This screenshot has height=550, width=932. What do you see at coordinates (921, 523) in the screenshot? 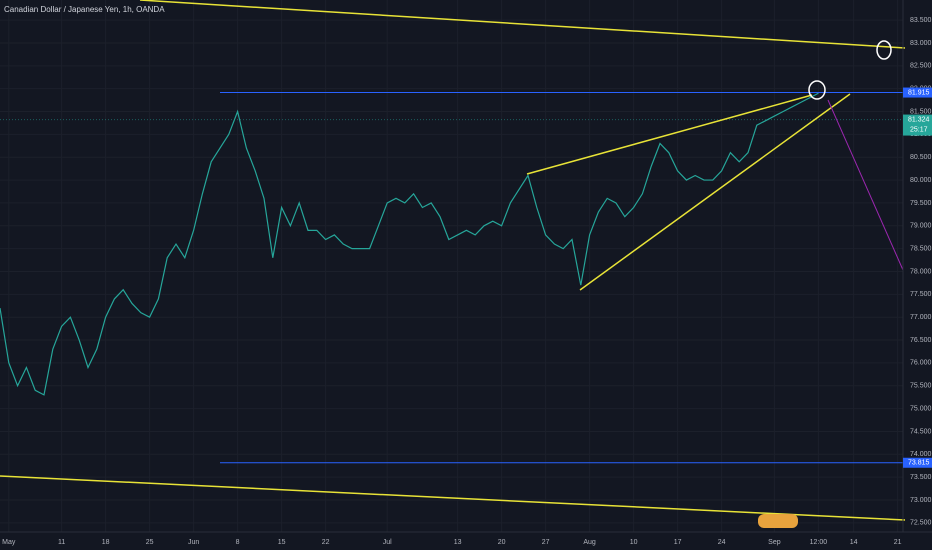
I see `y-tick-label: 72.500` at bounding box center [921, 523].